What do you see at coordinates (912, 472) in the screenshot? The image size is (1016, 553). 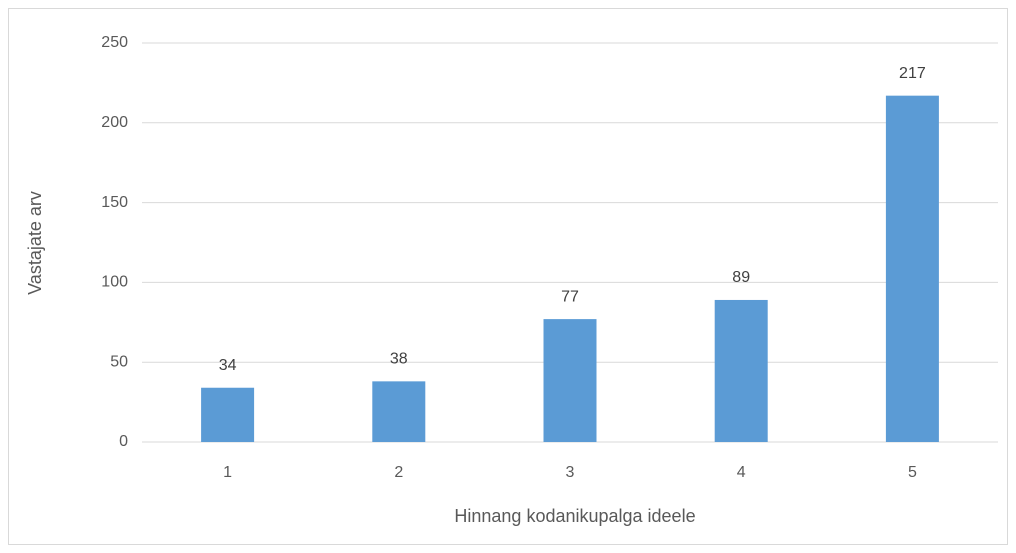 I see `x-tick-label: 5` at bounding box center [912, 472].